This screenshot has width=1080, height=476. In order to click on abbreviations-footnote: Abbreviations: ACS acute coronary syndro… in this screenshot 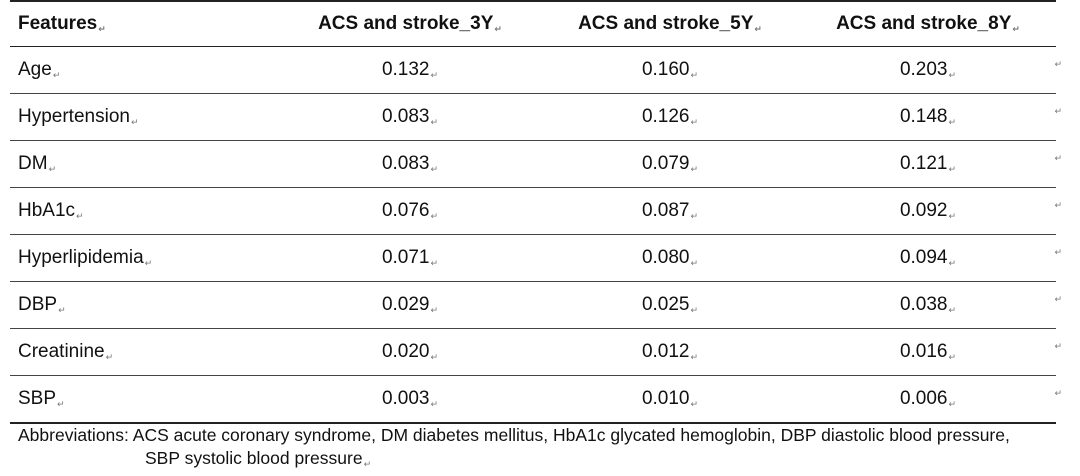, I will do `click(545, 450)`.